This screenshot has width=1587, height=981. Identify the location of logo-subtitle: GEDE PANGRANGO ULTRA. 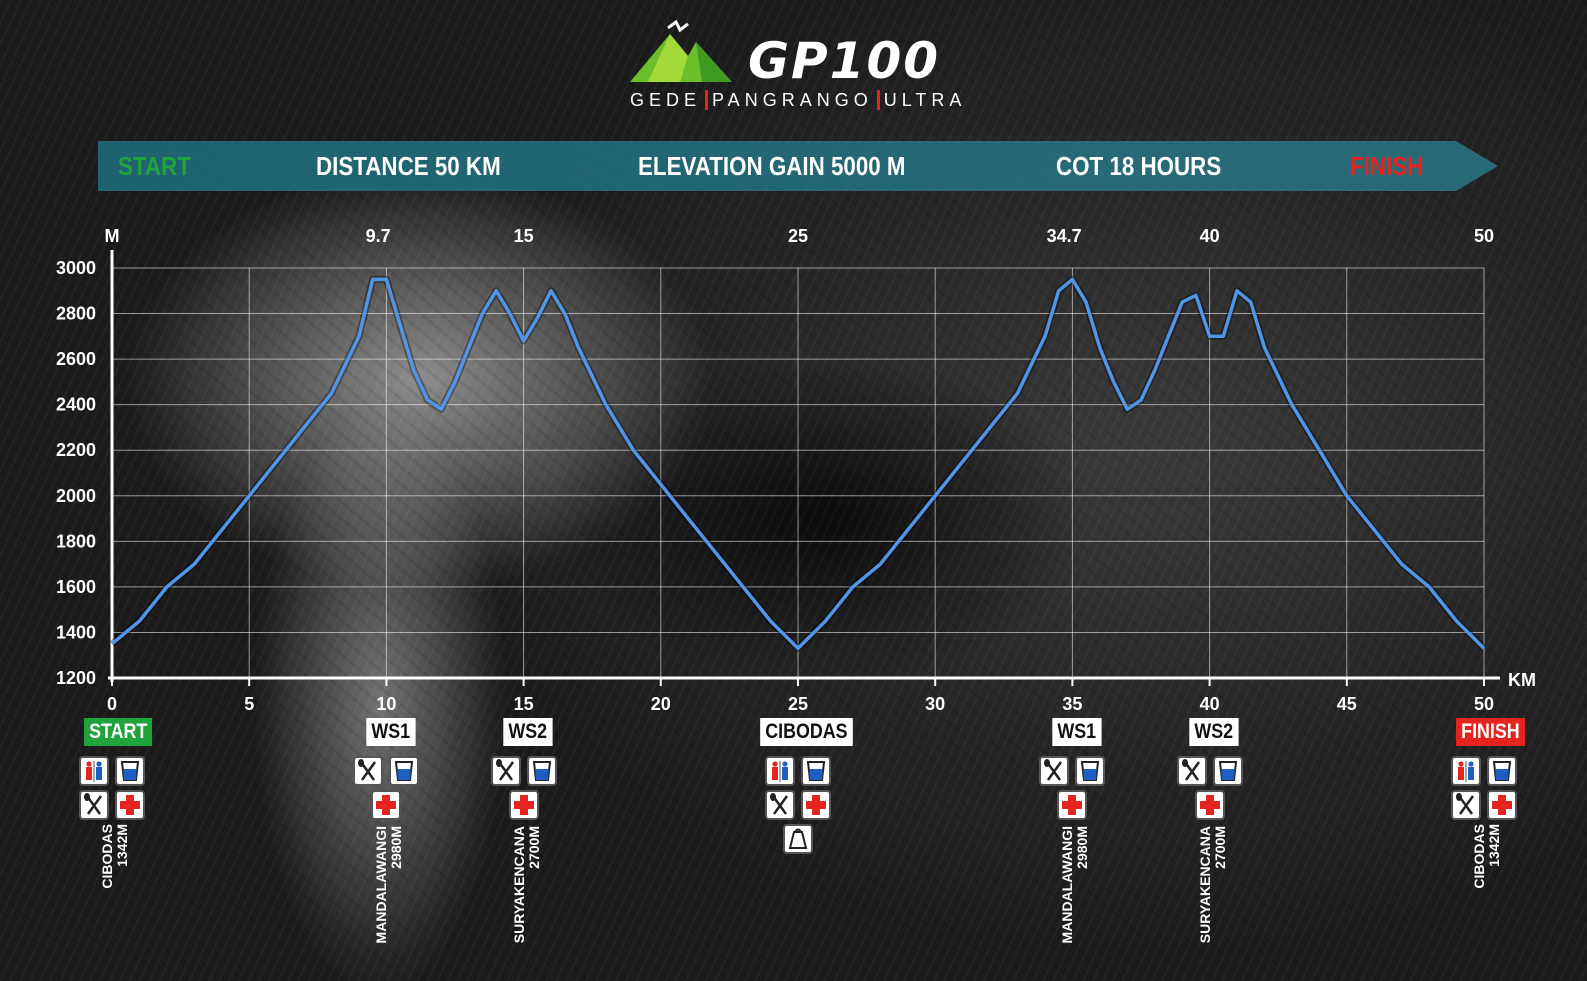
(795, 100).